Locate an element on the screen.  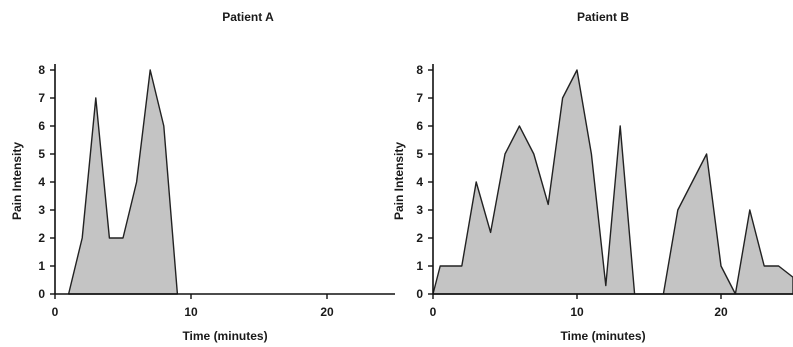
chart-title: Patient A is located at coordinates (248, 17).